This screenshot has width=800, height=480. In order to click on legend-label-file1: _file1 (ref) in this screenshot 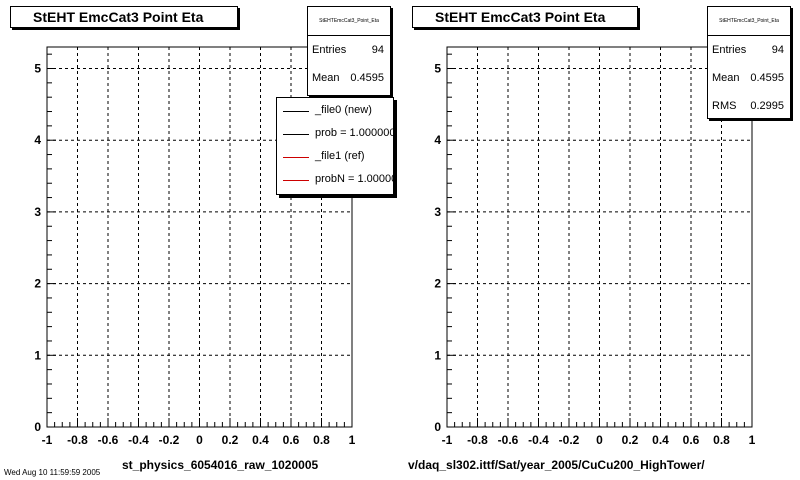, I will do `click(340, 156)`.